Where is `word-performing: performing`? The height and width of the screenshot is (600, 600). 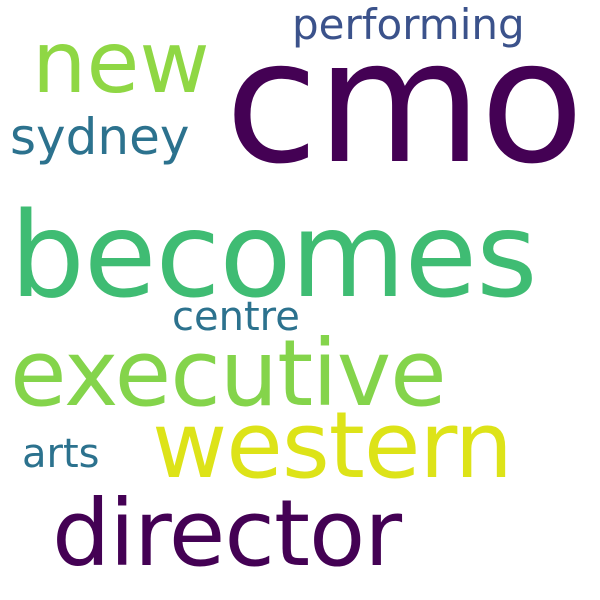
word-performing: performing is located at coordinates (408, 24).